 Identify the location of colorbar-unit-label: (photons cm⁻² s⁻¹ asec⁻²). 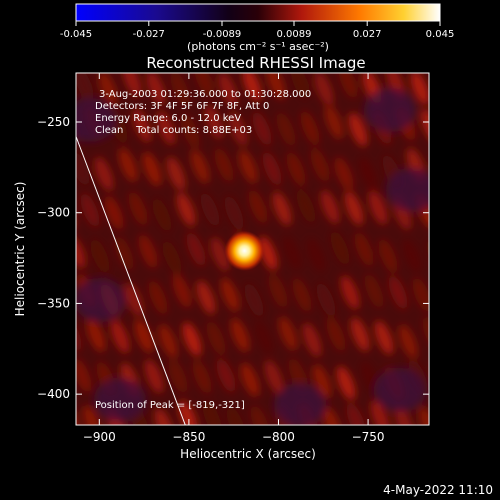
(258, 46).